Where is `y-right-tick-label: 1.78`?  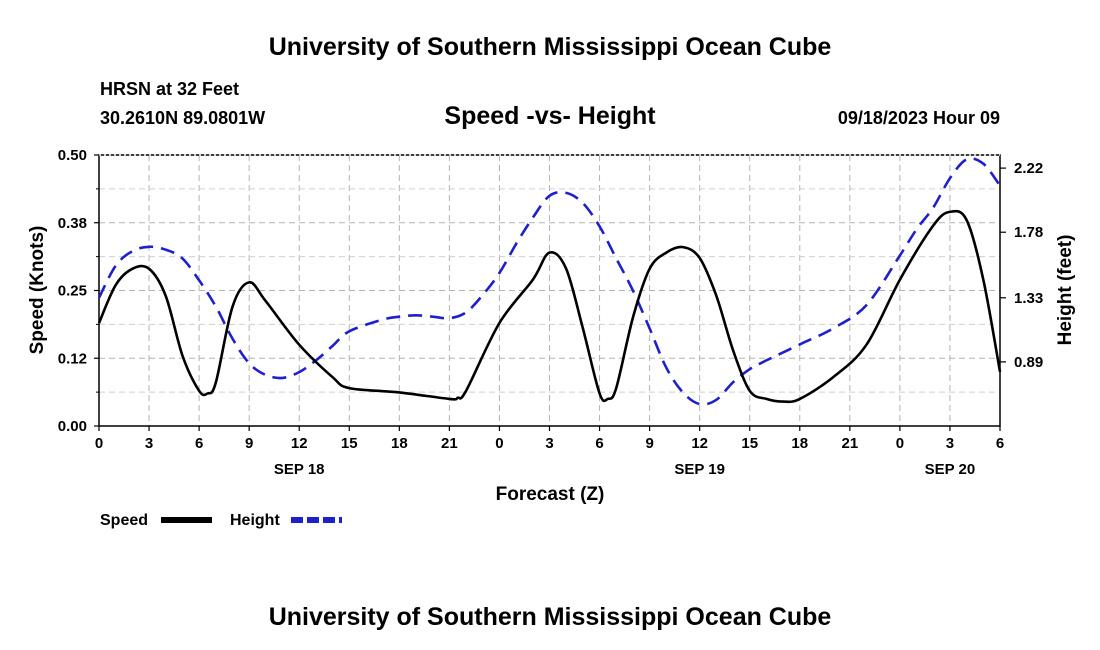
y-right-tick-label: 1.78 is located at coordinates (1028, 232).